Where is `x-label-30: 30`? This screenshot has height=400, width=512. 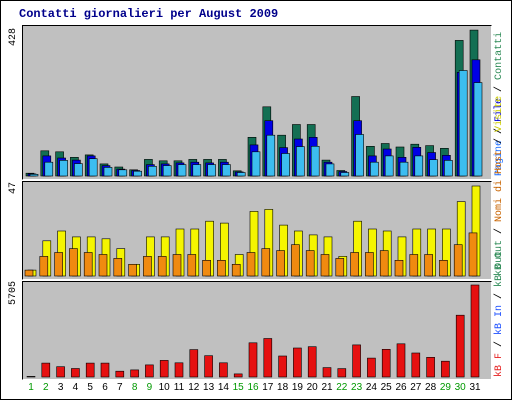
x-label-30: 30 is located at coordinates (460, 387).